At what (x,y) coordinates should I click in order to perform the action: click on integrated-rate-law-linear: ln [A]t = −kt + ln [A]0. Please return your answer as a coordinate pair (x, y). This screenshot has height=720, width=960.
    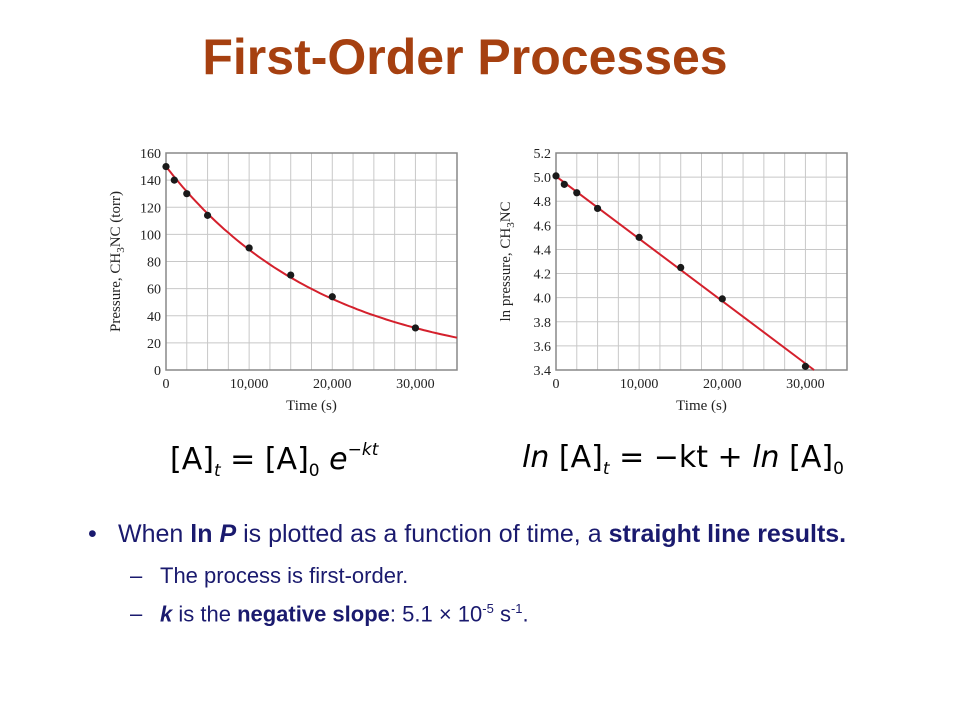
    Looking at the image, I should click on (683, 459).